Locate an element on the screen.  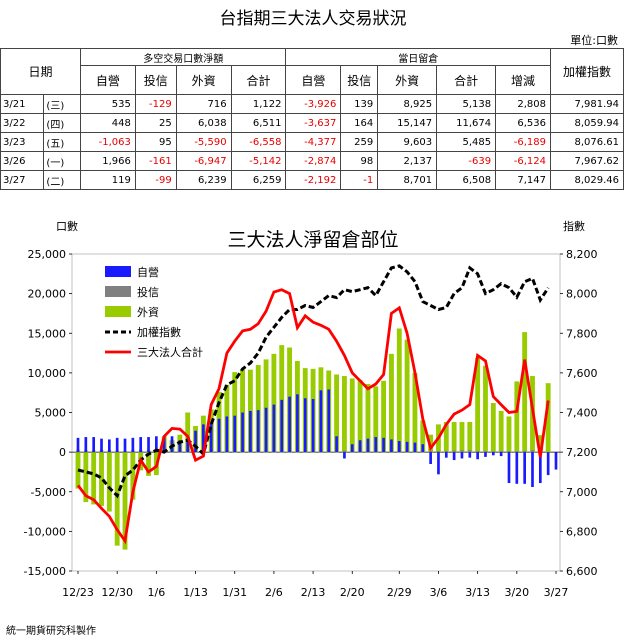
legend-label: 三大法人合計 is located at coordinates (170, 352).